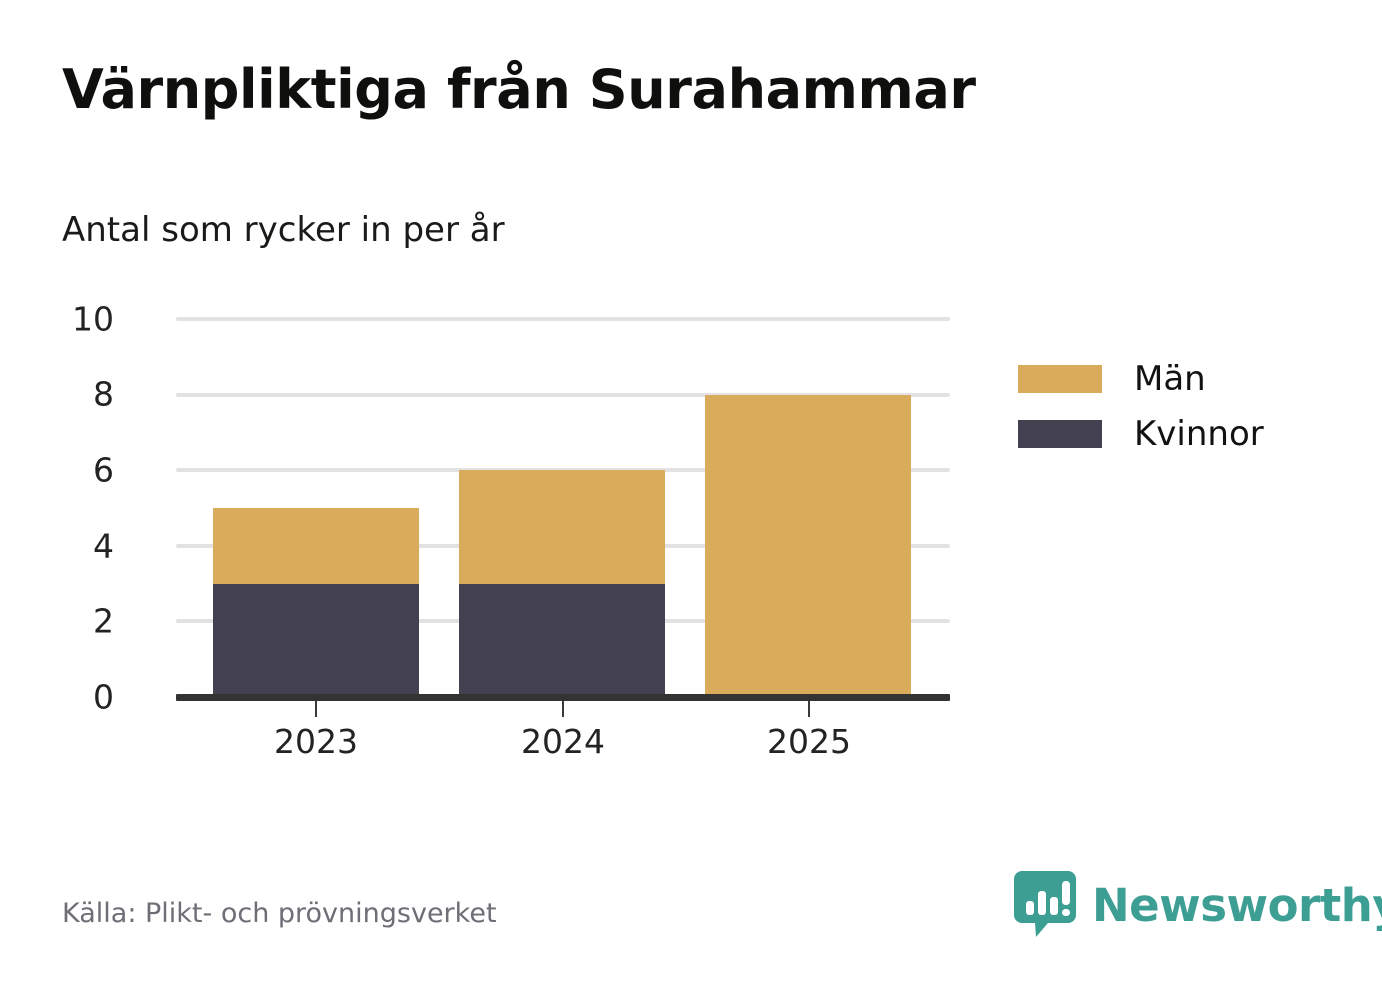 This screenshot has height=999, width=1382. Describe the element at coordinates (1170, 378) in the screenshot. I see `legend-label-man: Män` at that location.